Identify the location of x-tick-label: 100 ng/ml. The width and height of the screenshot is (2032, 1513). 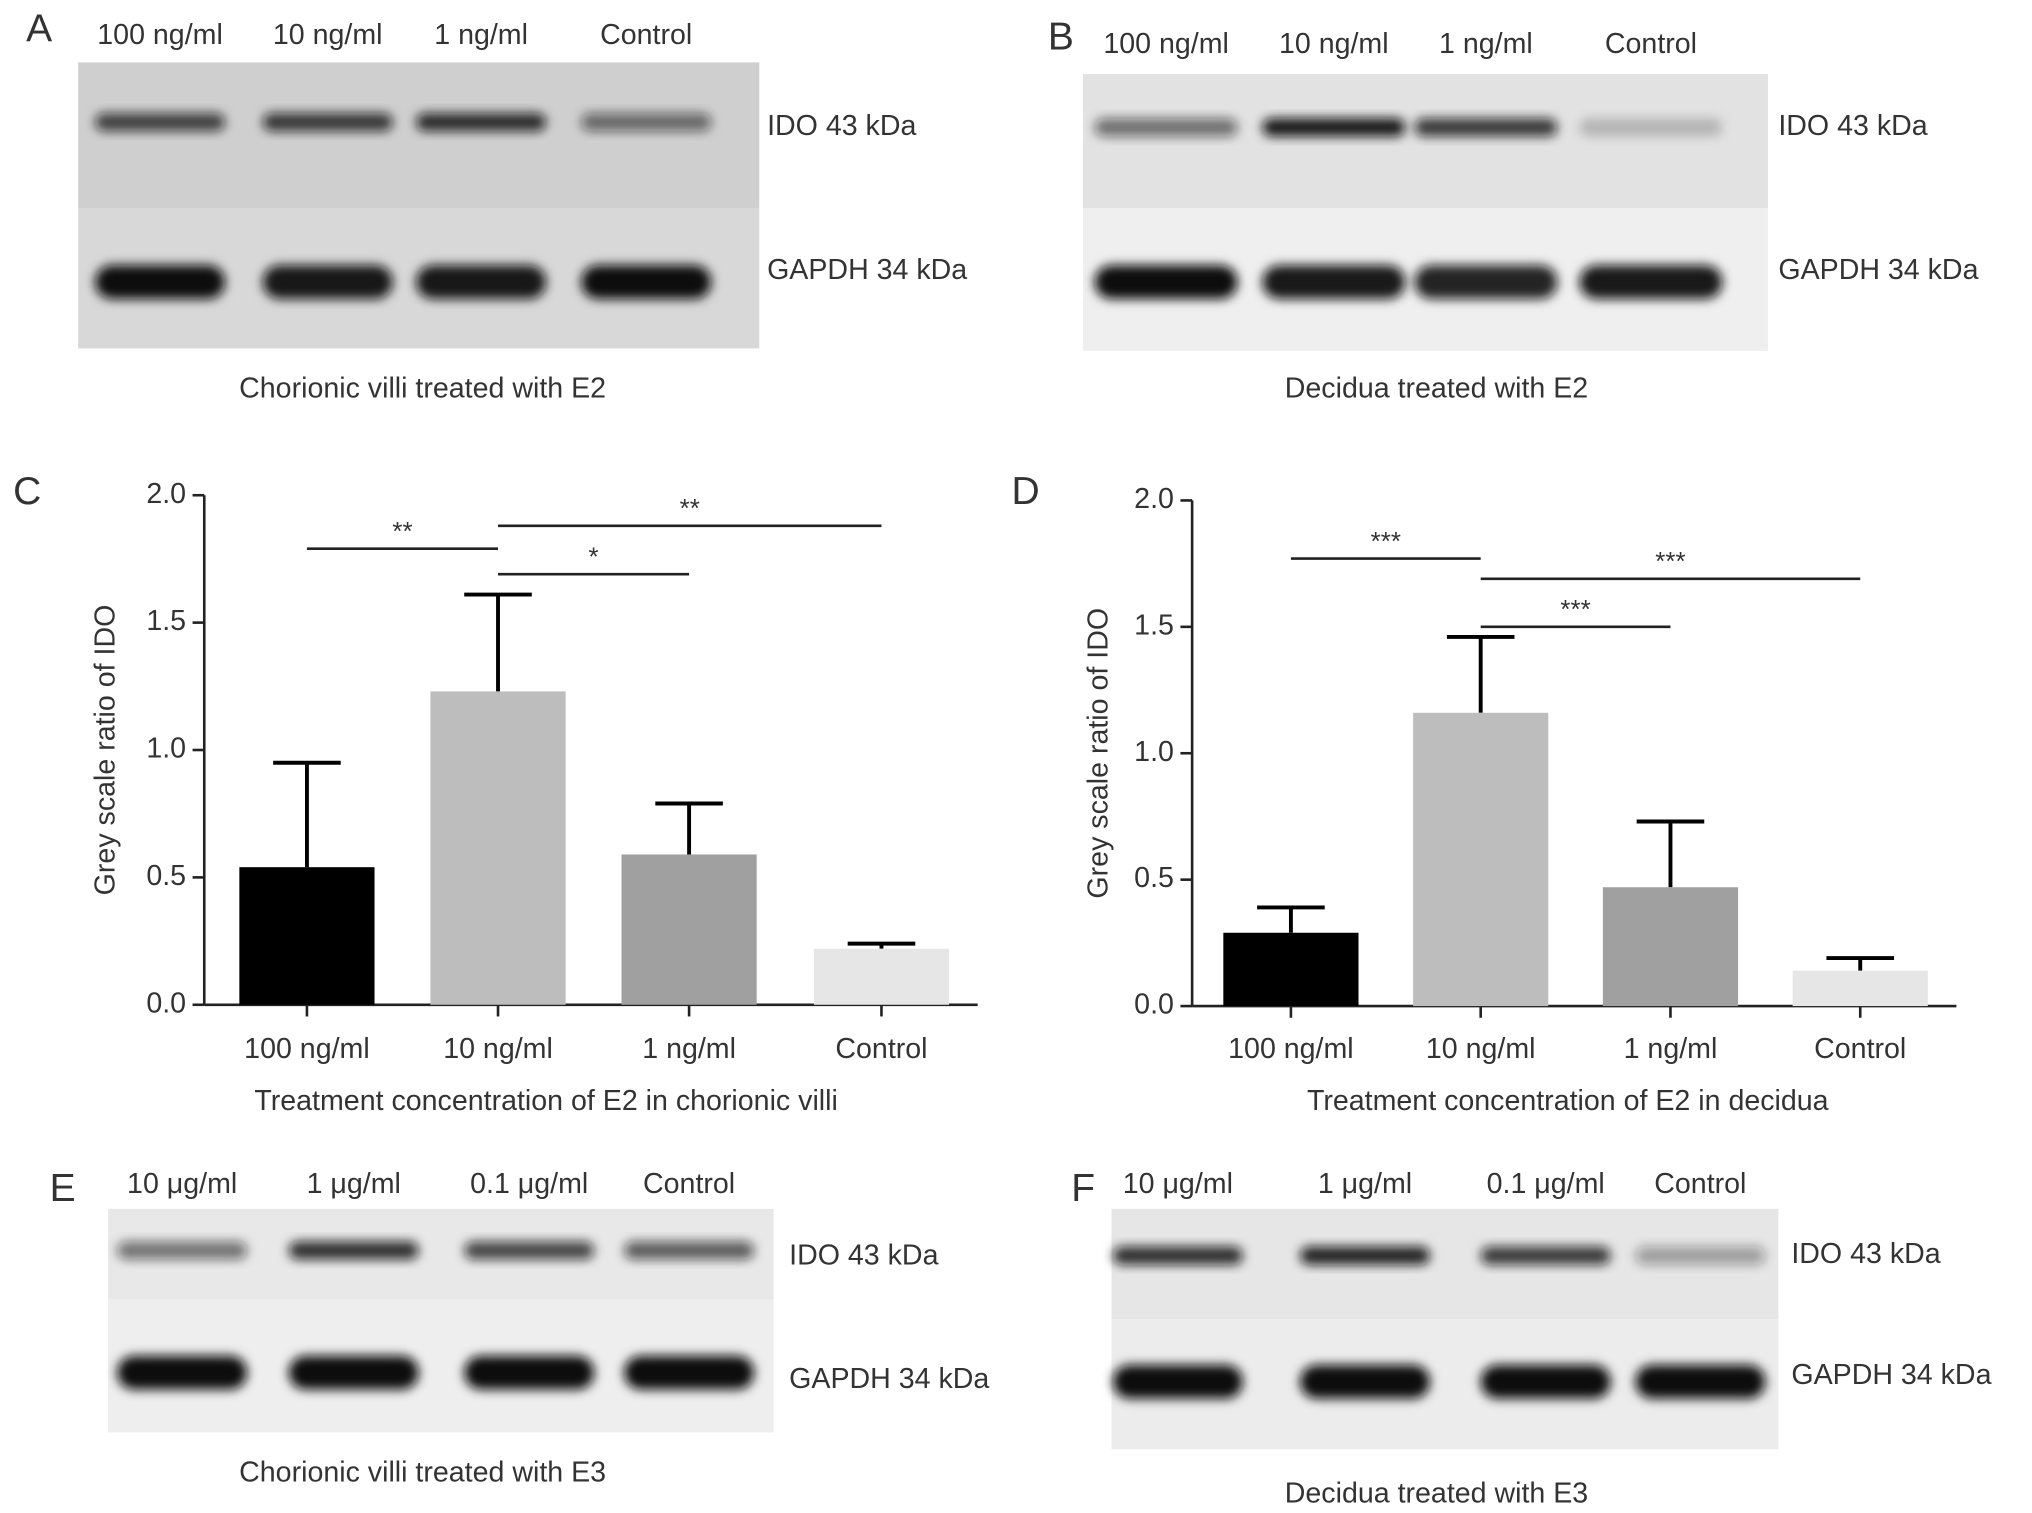
(307, 1049).